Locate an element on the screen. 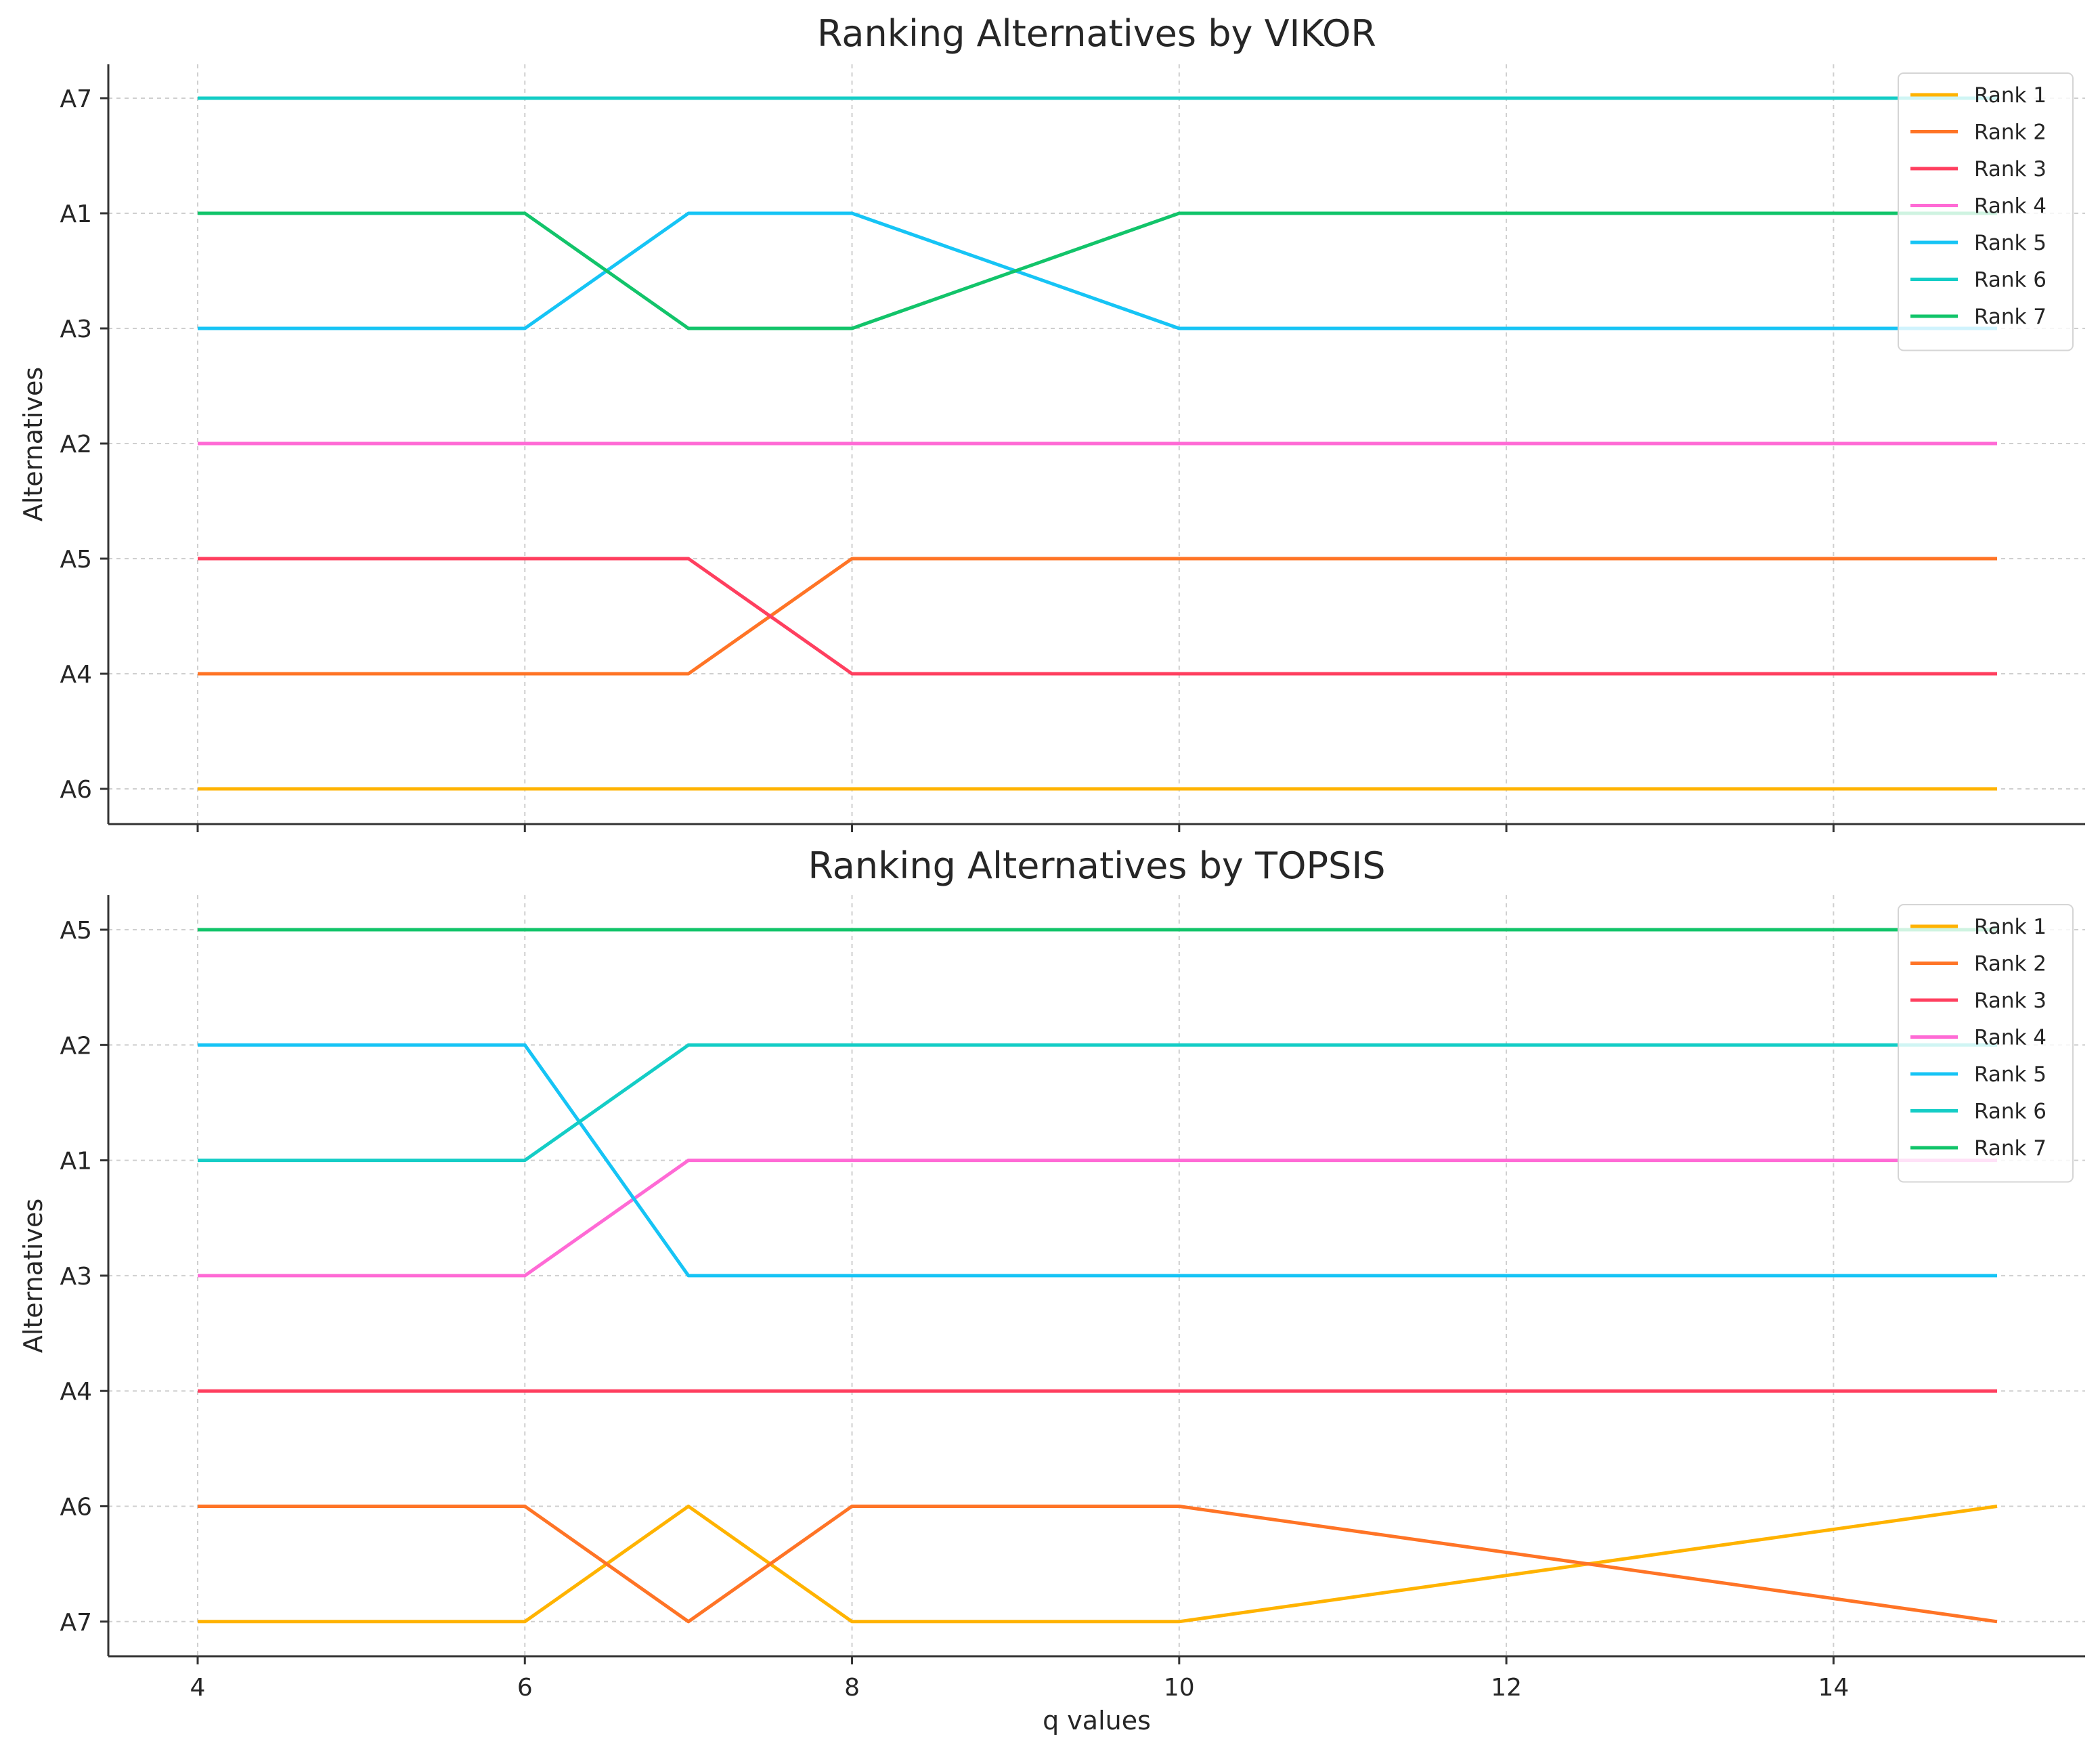  chart-title: Ranking Alternatives by TOPSIS is located at coordinates (1096, 865).